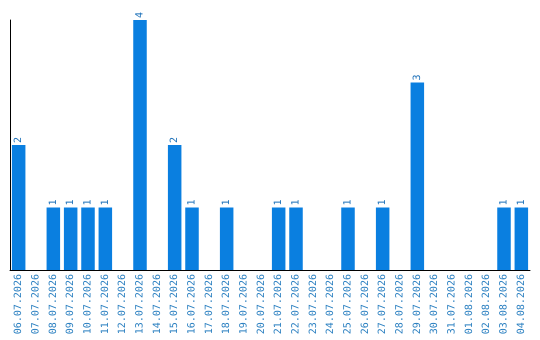 This screenshot has width=540, height=340. What do you see at coordinates (174, 304) in the screenshot?
I see `x-tick-label: 15.07.2026` at bounding box center [174, 304].